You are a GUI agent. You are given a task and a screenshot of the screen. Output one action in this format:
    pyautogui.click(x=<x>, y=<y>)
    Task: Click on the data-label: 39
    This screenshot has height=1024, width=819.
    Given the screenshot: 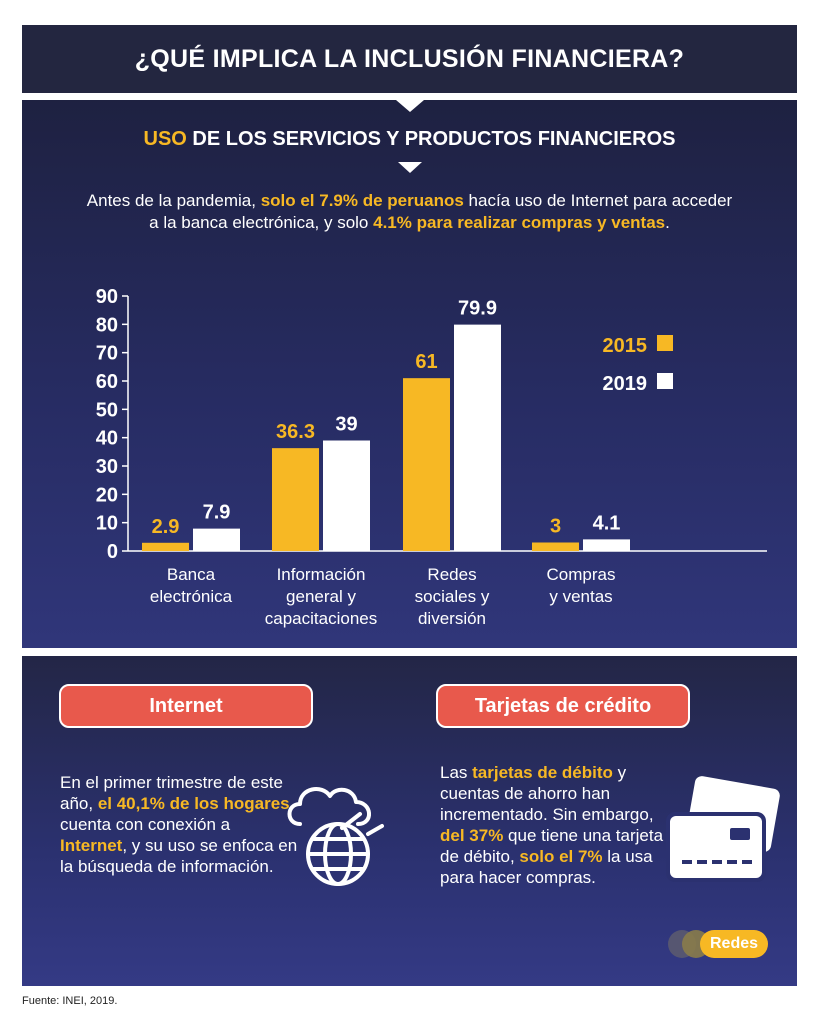 What is the action you would take?
    pyautogui.click(x=346, y=425)
    